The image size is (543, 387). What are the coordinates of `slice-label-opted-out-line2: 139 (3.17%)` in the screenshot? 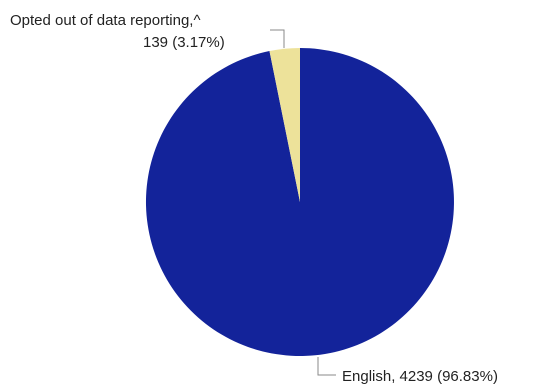 It's located at (184, 42).